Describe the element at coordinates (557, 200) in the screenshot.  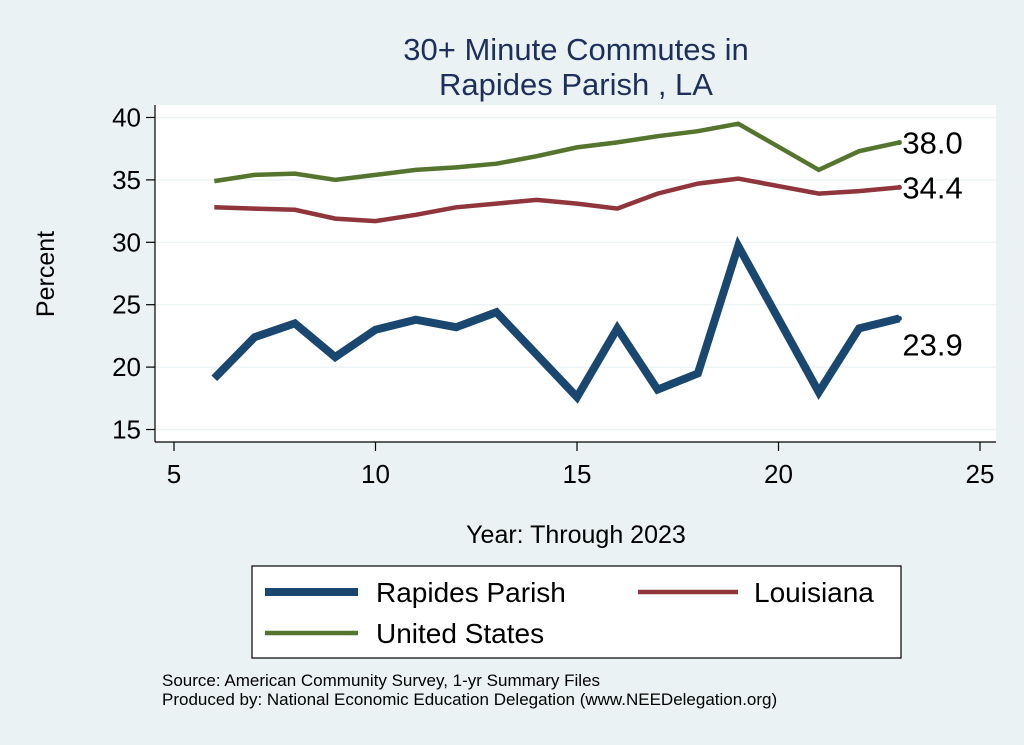
I see `series-line-louisiana` at that location.